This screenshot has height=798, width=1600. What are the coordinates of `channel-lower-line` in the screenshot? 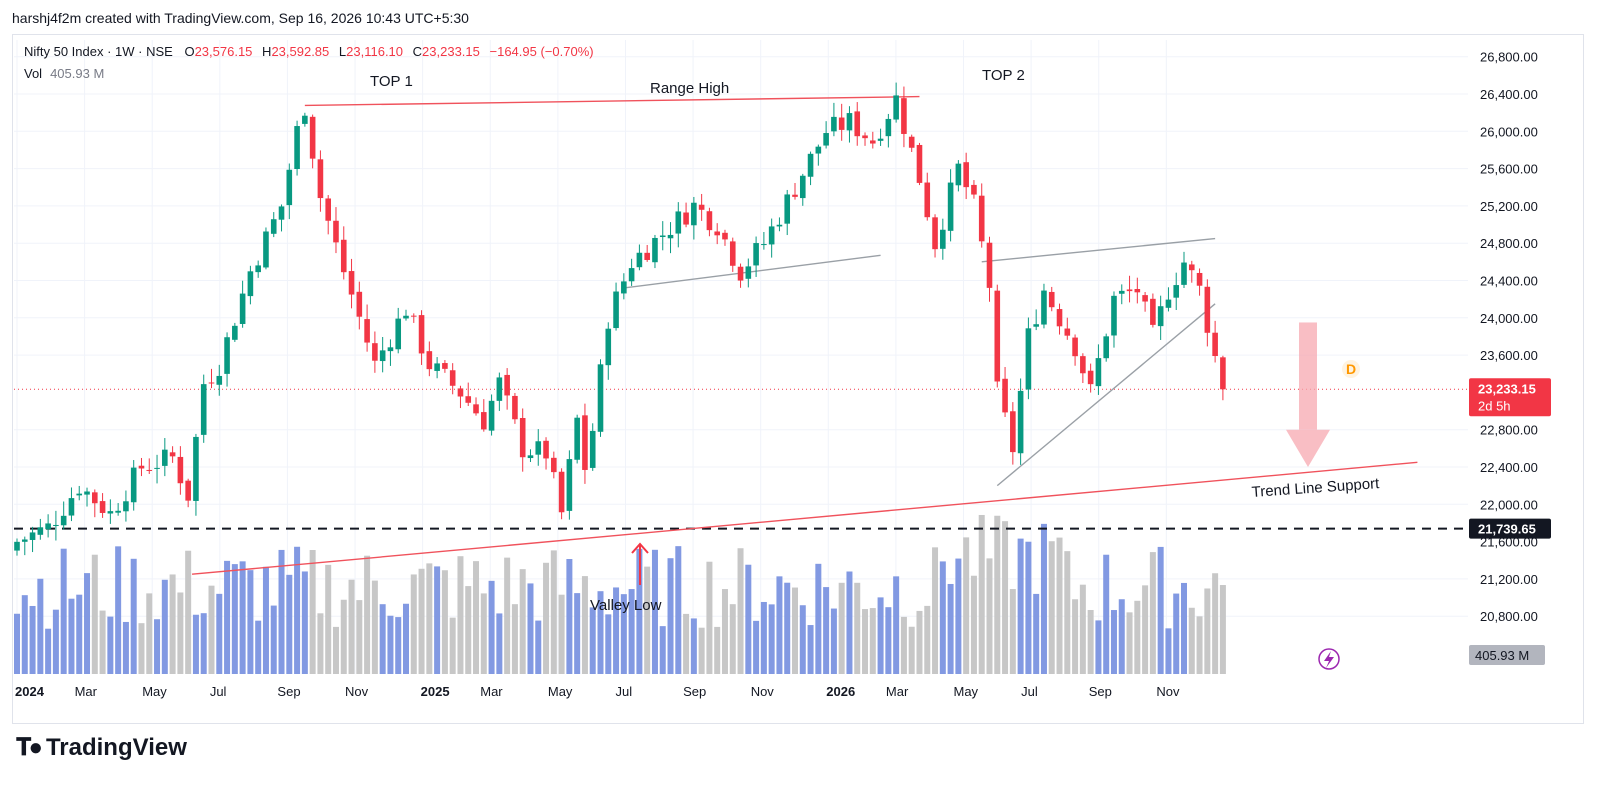 It's located at (752, 271).